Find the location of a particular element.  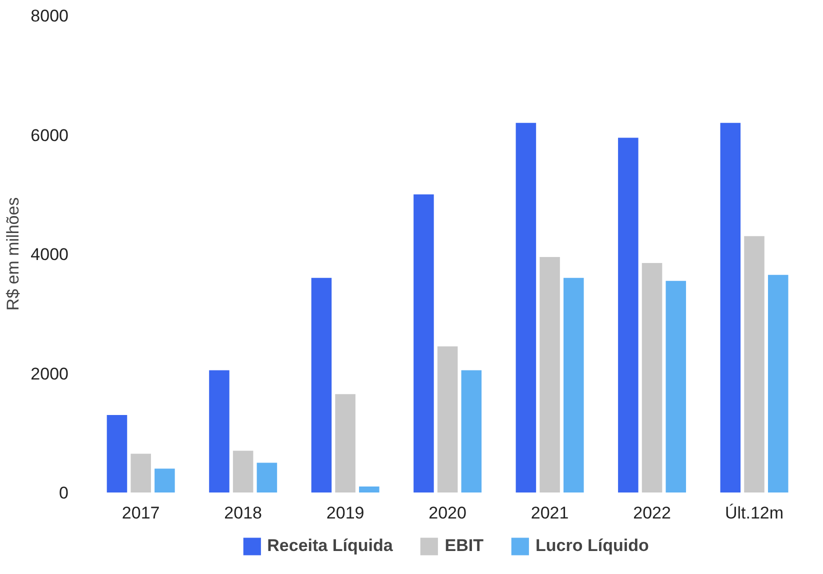

x-tick-label: 2017 is located at coordinates (141, 513).